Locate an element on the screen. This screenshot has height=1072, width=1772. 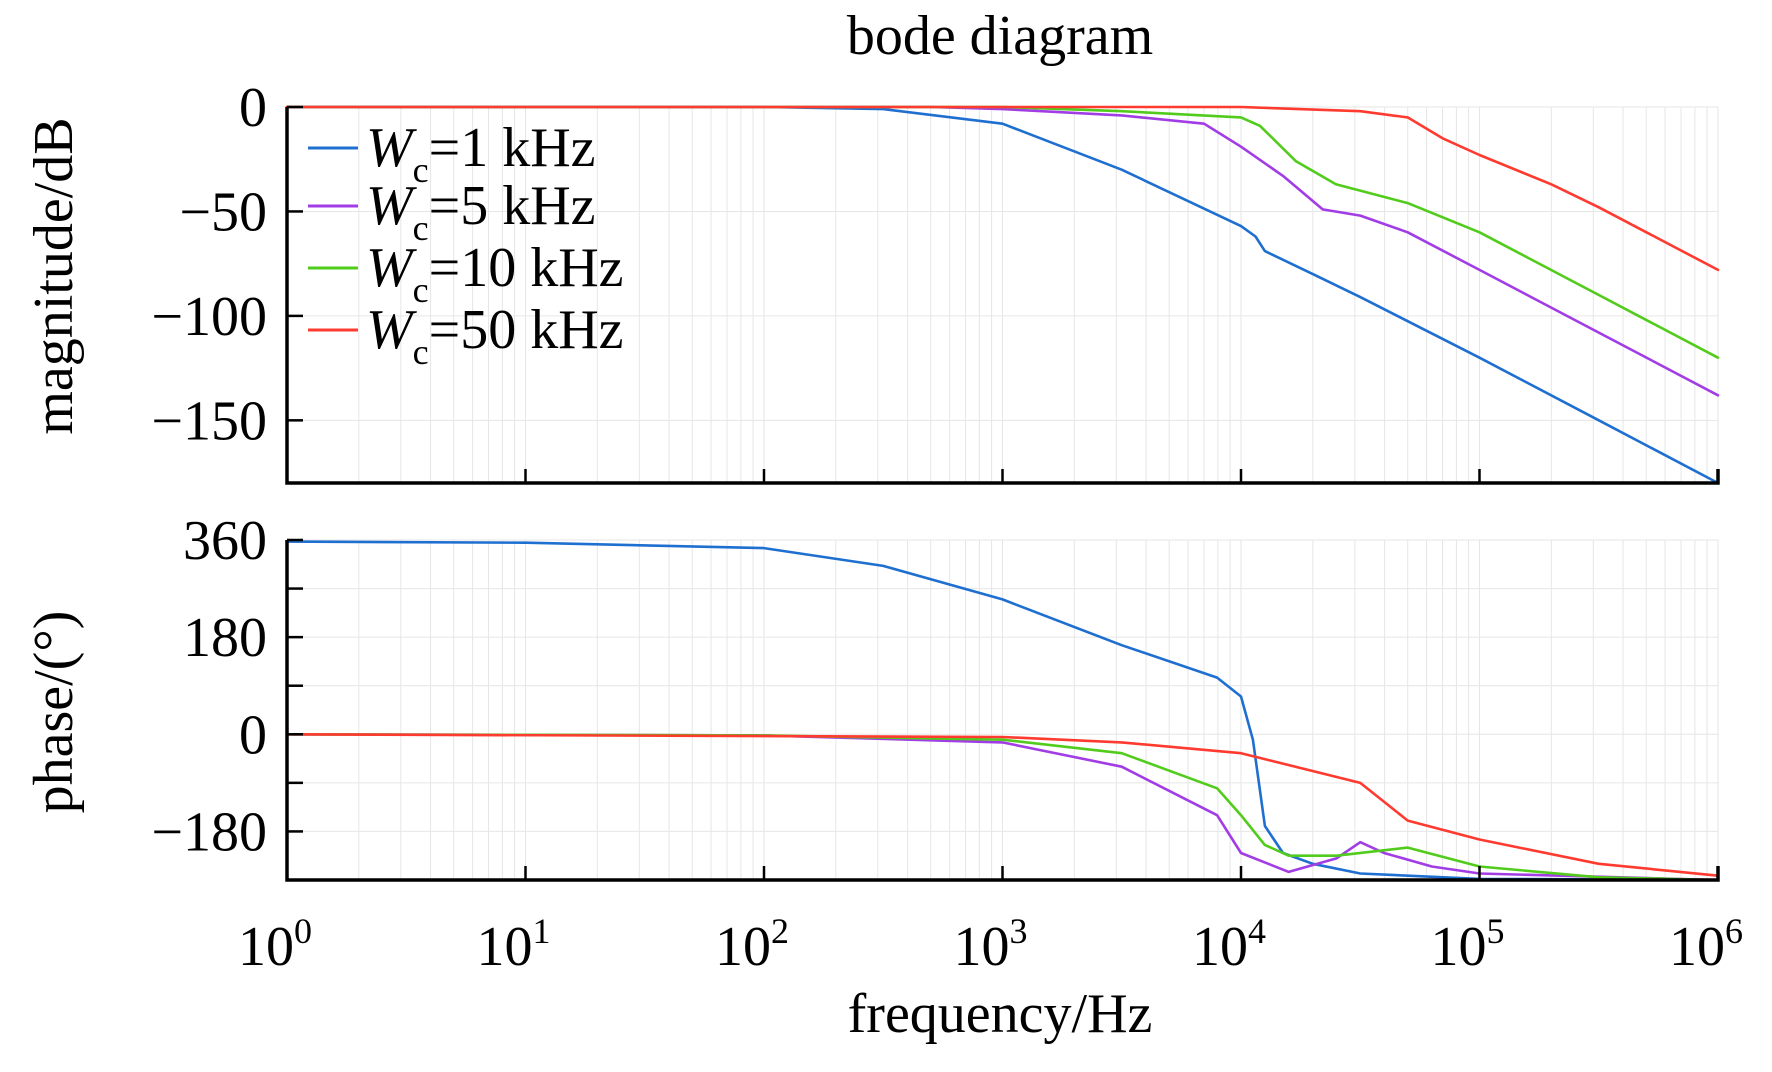
magnitude-series-50khz is located at coordinates (1002, 188).